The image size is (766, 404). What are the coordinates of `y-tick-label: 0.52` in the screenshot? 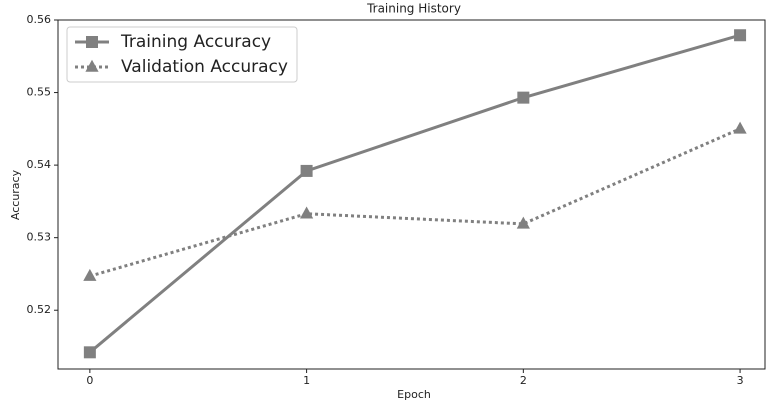 It's located at (39, 309).